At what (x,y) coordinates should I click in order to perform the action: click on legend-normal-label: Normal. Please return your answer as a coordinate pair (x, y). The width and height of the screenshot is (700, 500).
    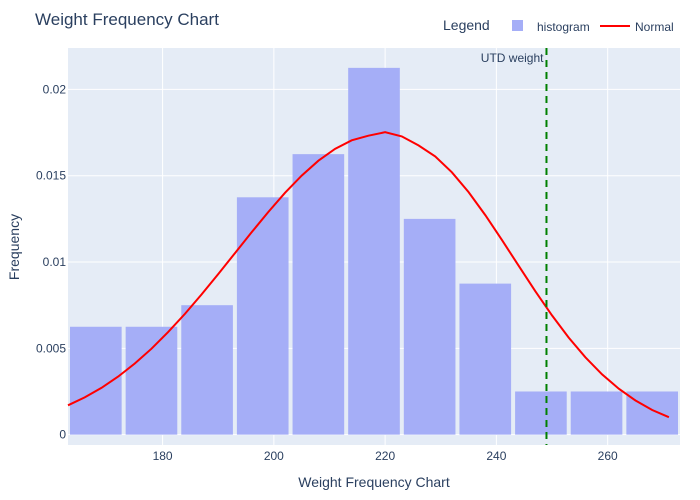
    Looking at the image, I should click on (654, 27).